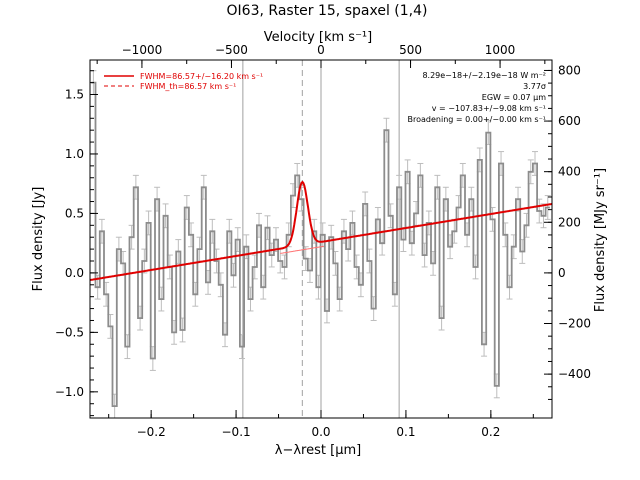  Describe the element at coordinates (569, 172) in the screenshot. I see `right-y-tick-label: 400` at that location.